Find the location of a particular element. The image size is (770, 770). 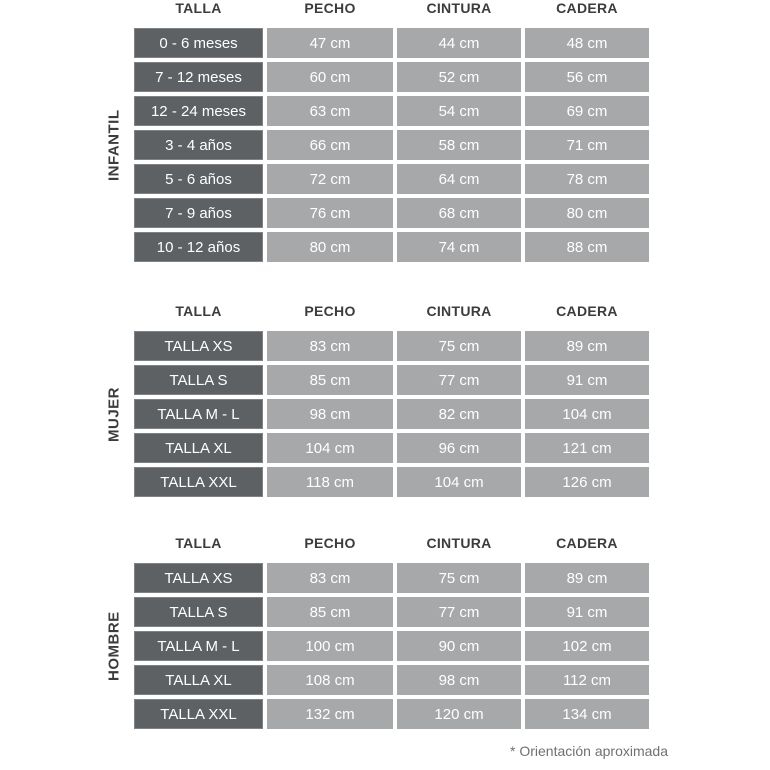

measure-cell: 120 cm is located at coordinates (459, 714).